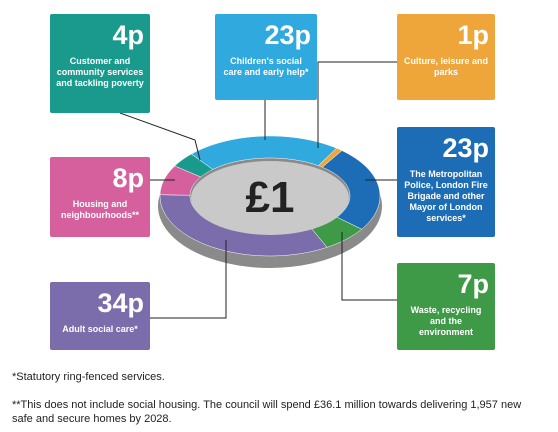 The height and width of the screenshot is (432, 558). What do you see at coordinates (128, 35) in the screenshot?
I see `value-label: 4p` at bounding box center [128, 35].